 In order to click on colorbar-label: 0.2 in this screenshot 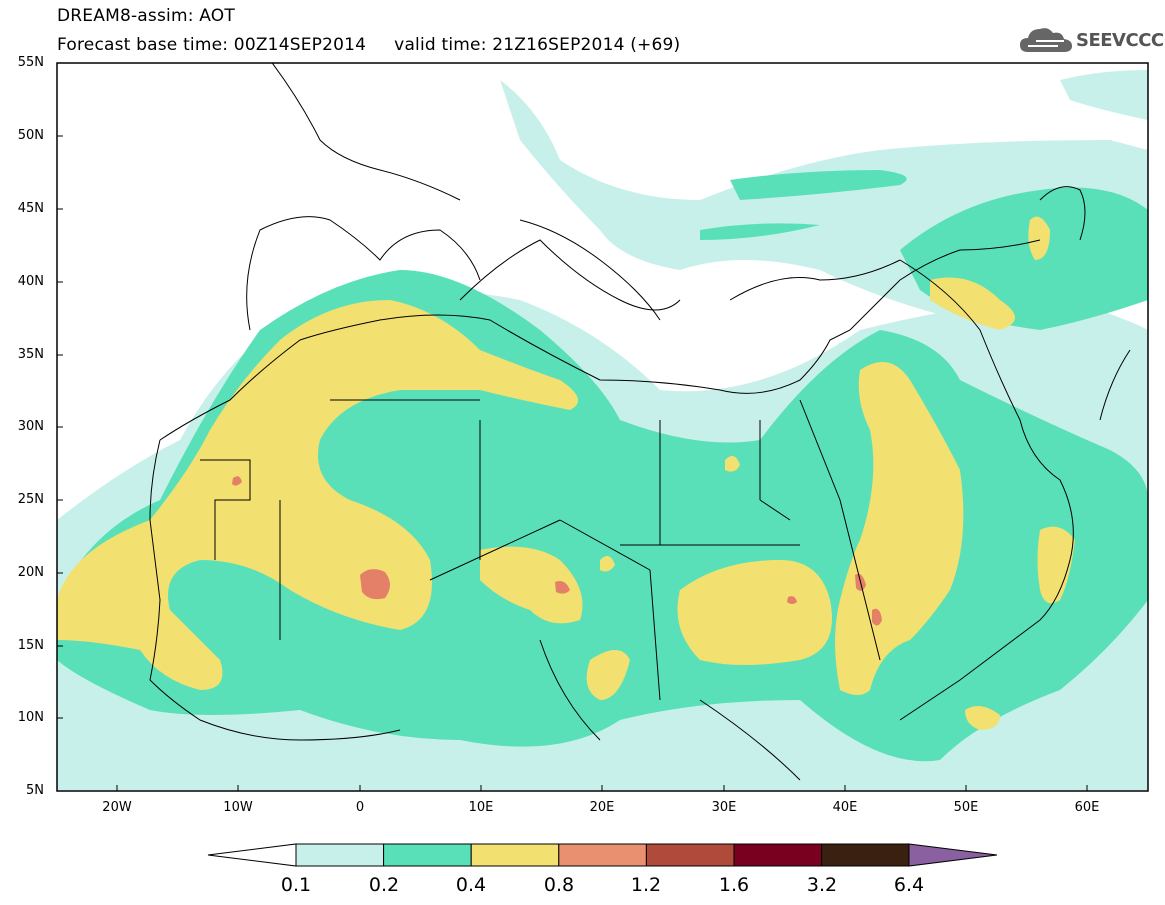, I will do `click(384, 885)`.